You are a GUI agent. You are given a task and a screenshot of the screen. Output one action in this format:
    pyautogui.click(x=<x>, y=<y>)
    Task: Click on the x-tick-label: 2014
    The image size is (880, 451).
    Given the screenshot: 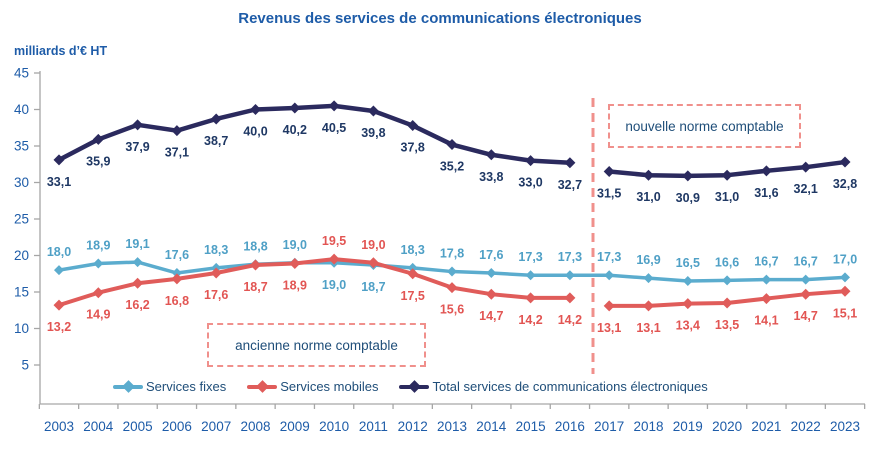 What is the action you would take?
    pyautogui.click(x=491, y=426)
    